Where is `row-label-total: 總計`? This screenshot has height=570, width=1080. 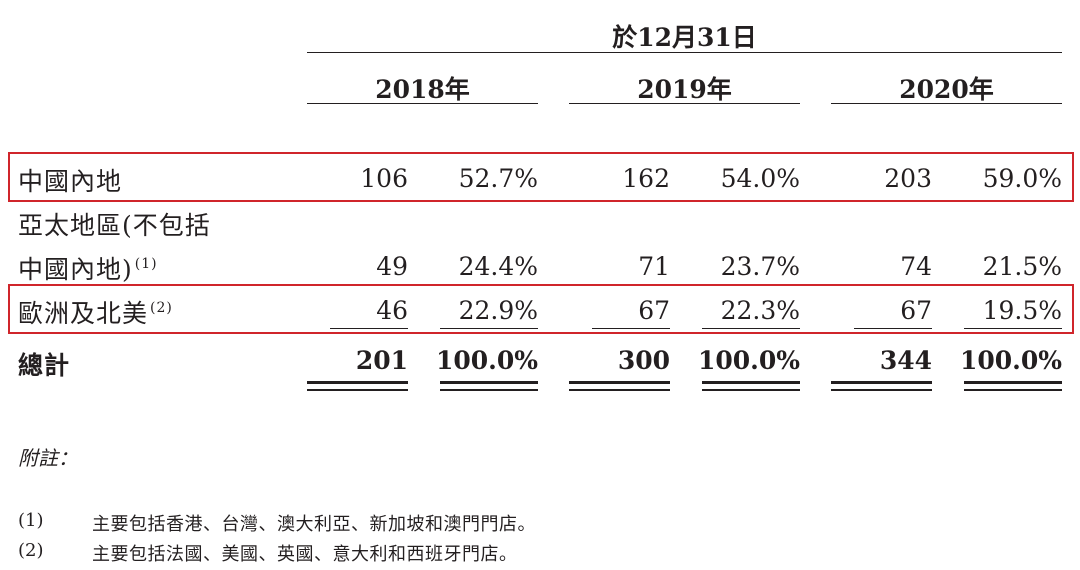
row-label-total: 總計 is located at coordinates (44, 365).